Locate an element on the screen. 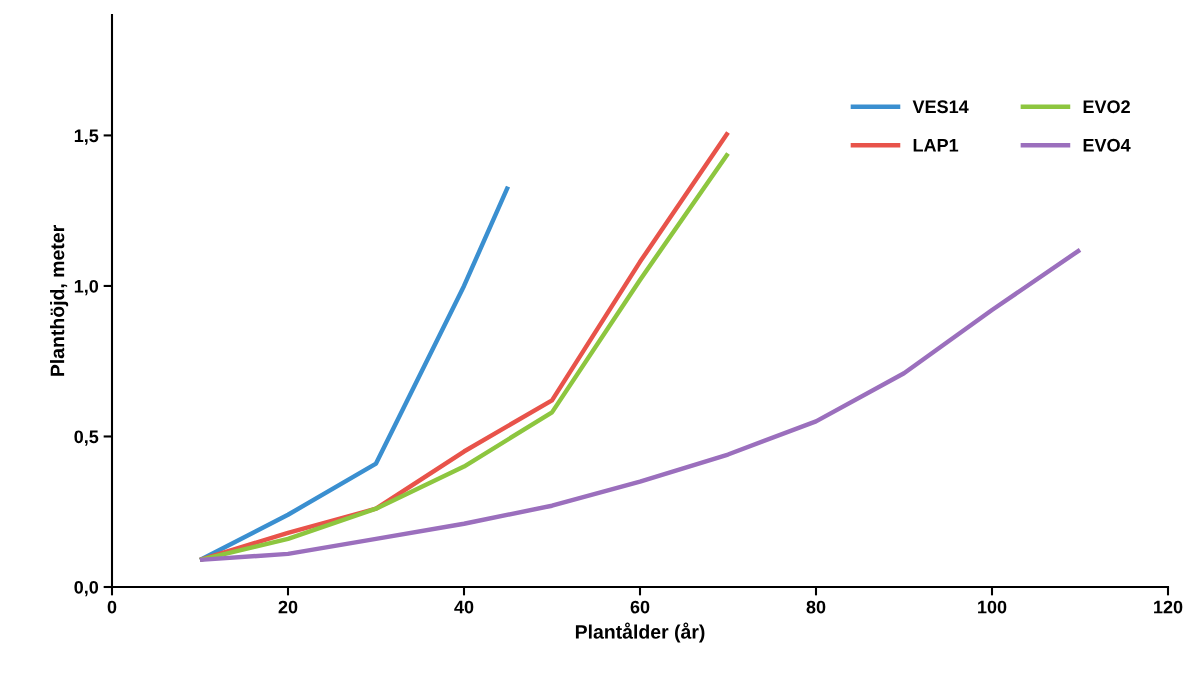  y-axis-title: Planthöjd, meter is located at coordinates (59, 300).